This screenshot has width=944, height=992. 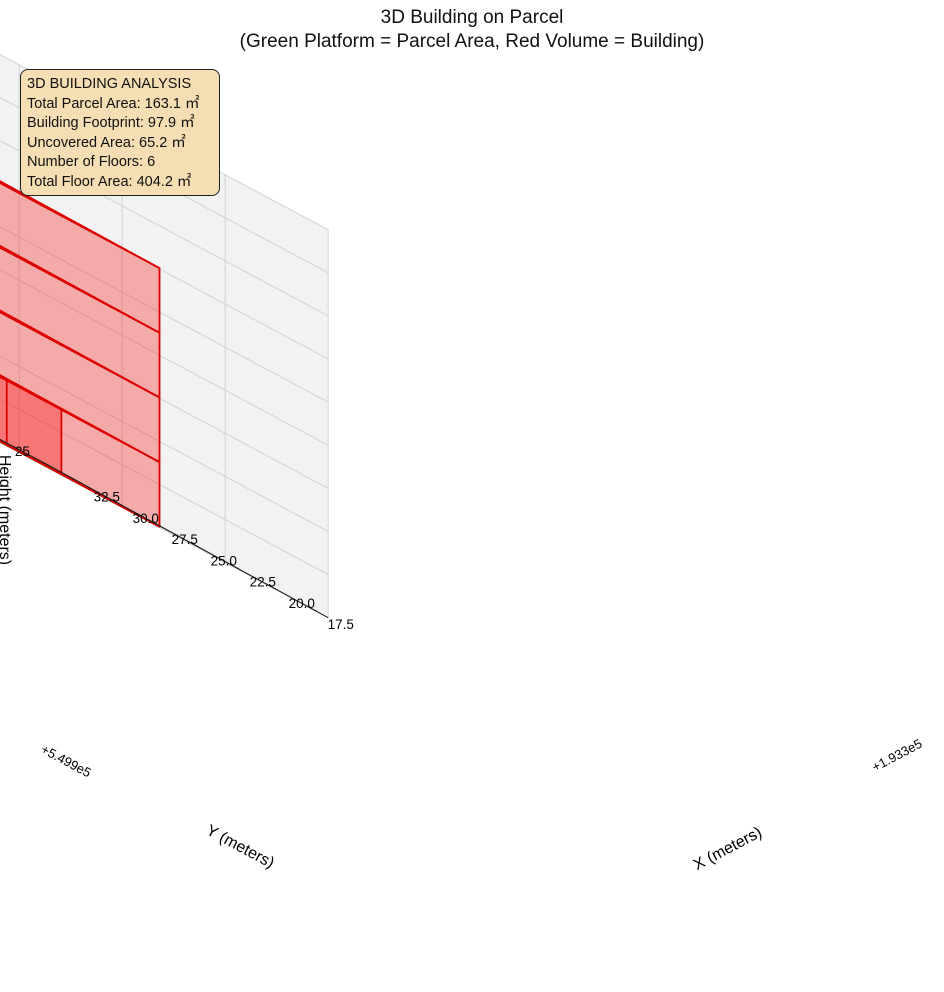 What do you see at coordinates (728, 849) in the screenshot?
I see `x-axis-title: X (meters)` at bounding box center [728, 849].